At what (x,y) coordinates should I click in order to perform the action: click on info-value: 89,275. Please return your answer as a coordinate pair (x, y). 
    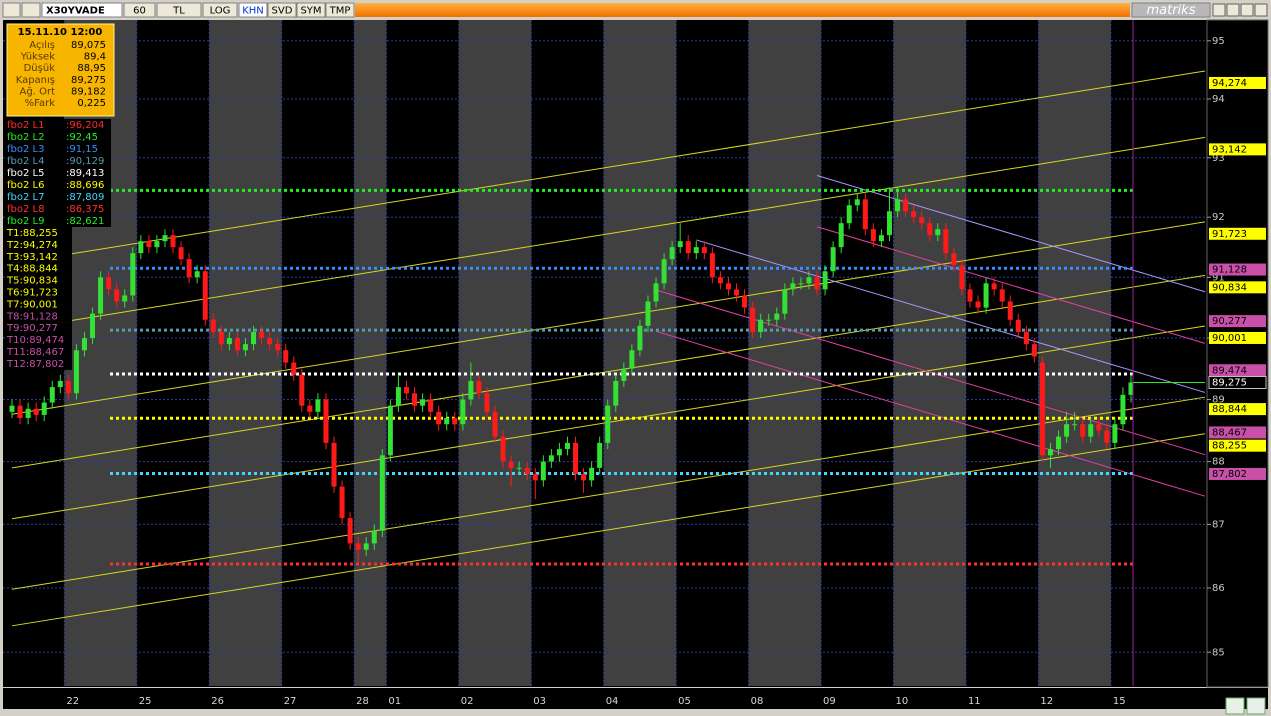
    Looking at the image, I should click on (88, 80).